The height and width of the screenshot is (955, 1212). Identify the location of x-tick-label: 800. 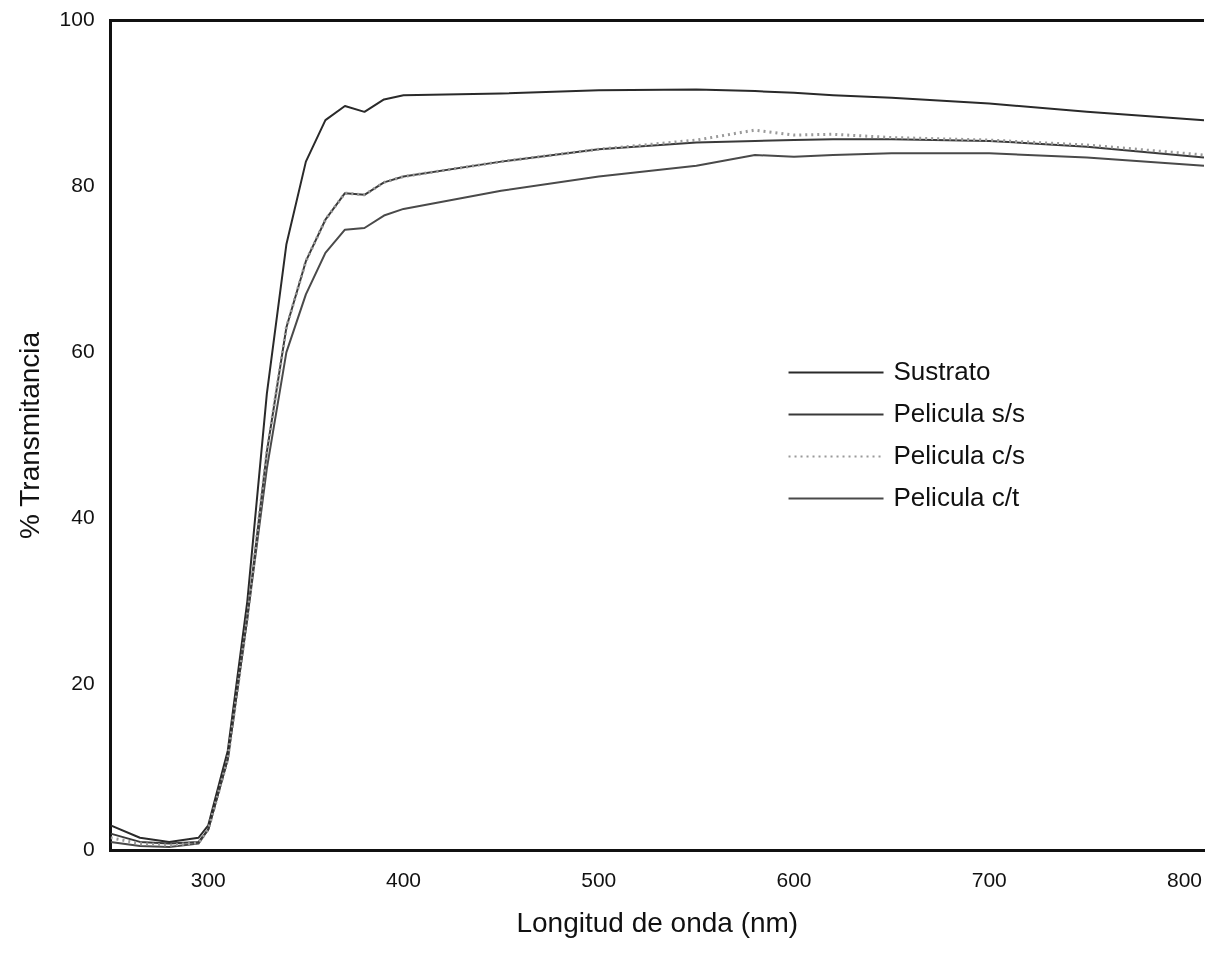
(1184, 879).